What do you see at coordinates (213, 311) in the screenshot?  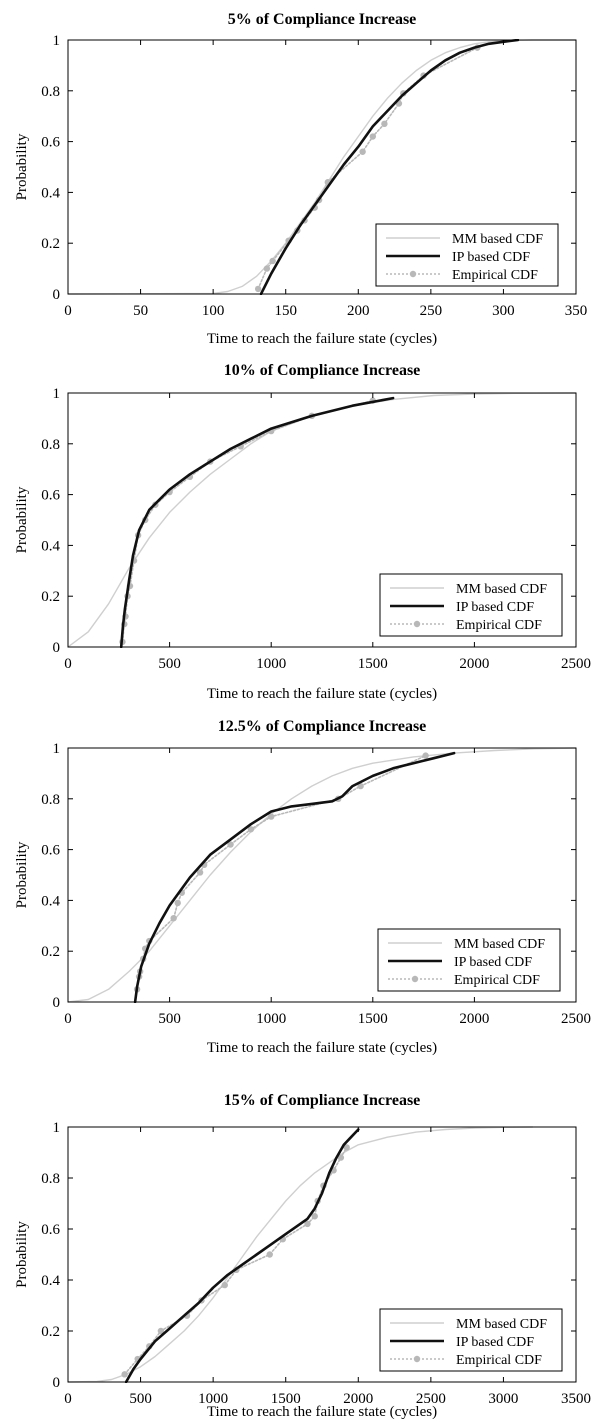 I see `x-tick-label: 100` at bounding box center [213, 311].